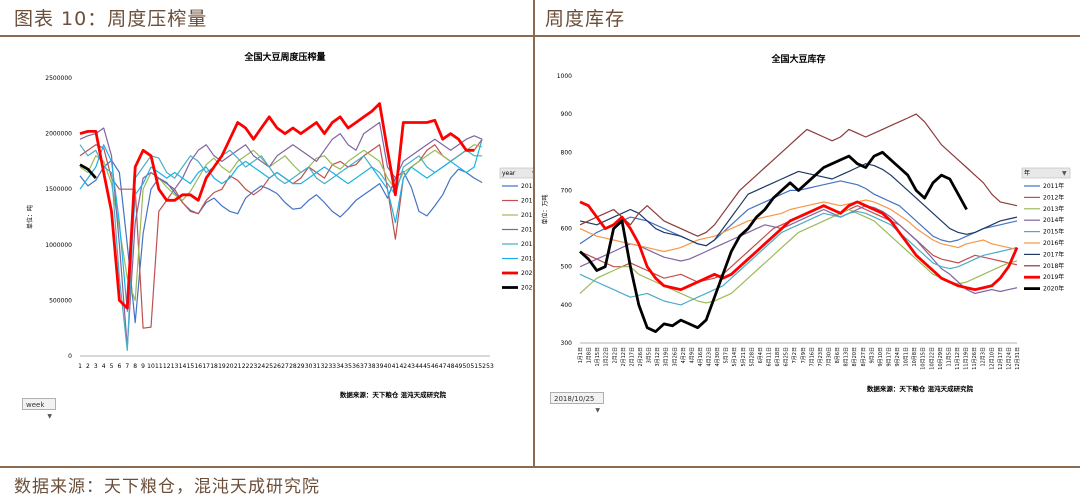 This screenshot has height=501, width=1080. What do you see at coordinates (787, 357) in the screenshot?
I see `x-tick-label: 6月25日` at bounding box center [787, 357].